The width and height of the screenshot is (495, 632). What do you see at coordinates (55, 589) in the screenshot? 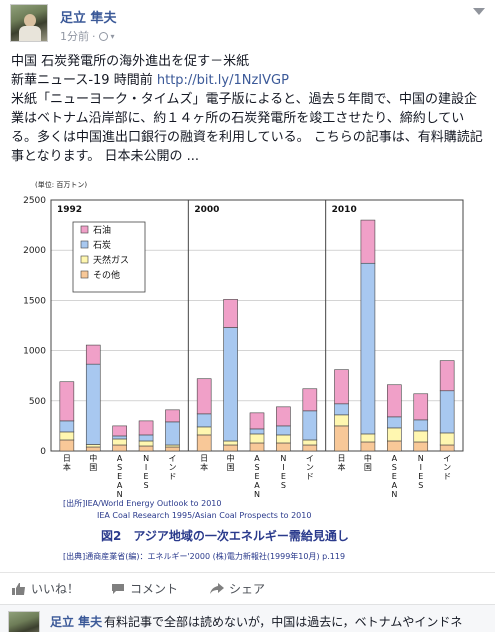
I see `like-label: いいね！` at bounding box center [55, 589].